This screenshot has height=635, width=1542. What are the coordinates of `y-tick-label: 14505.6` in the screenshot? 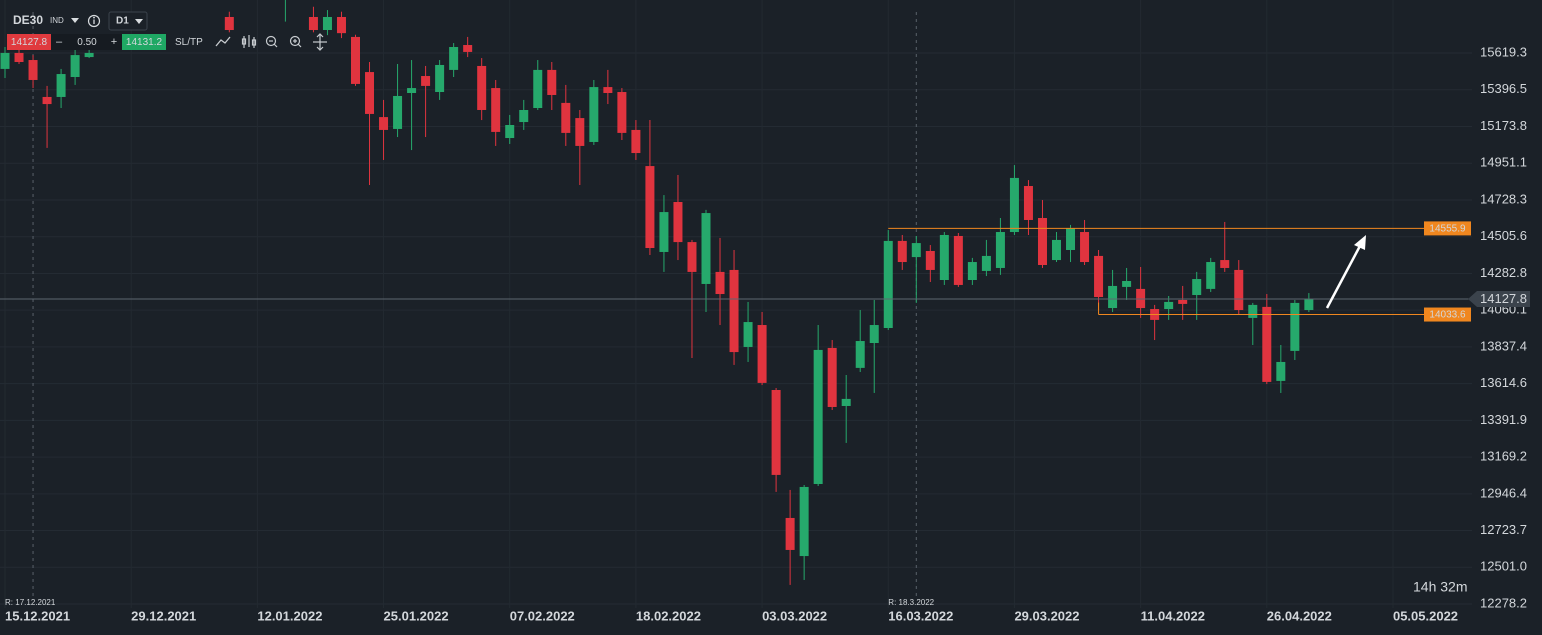 It's located at (1503, 235).